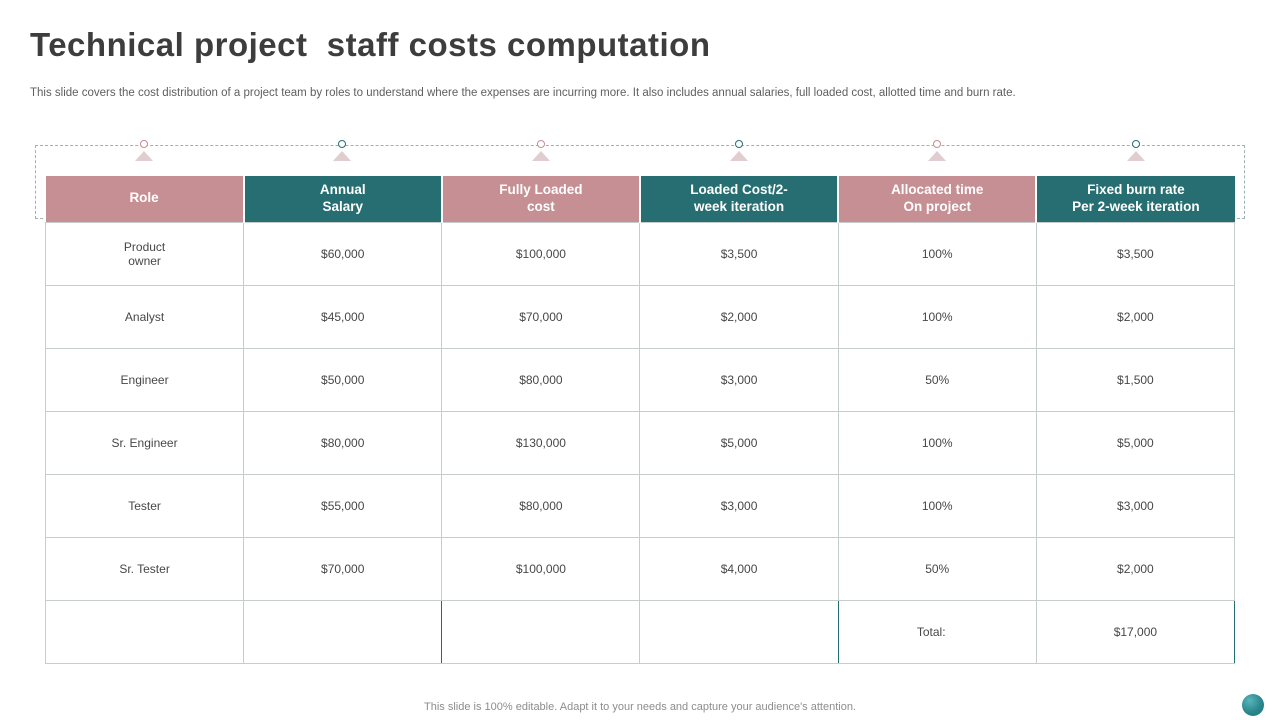 This screenshot has width=1280, height=720. What do you see at coordinates (739, 442) in the screenshot?
I see `cell-loaded-cost-iteration: $5,000` at bounding box center [739, 442].